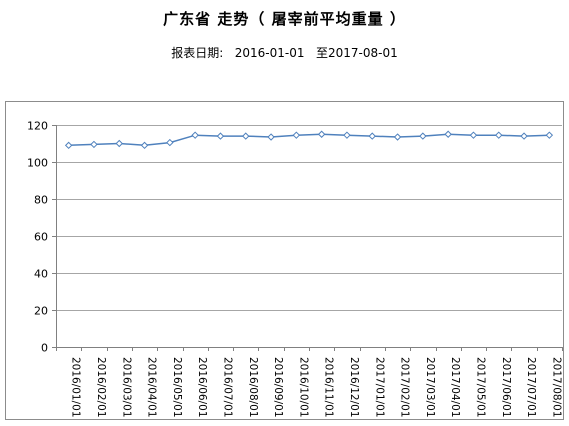  What do you see at coordinates (177, 387) in the screenshot?
I see `x-tick-label: 2016/05/01` at bounding box center [177, 387].